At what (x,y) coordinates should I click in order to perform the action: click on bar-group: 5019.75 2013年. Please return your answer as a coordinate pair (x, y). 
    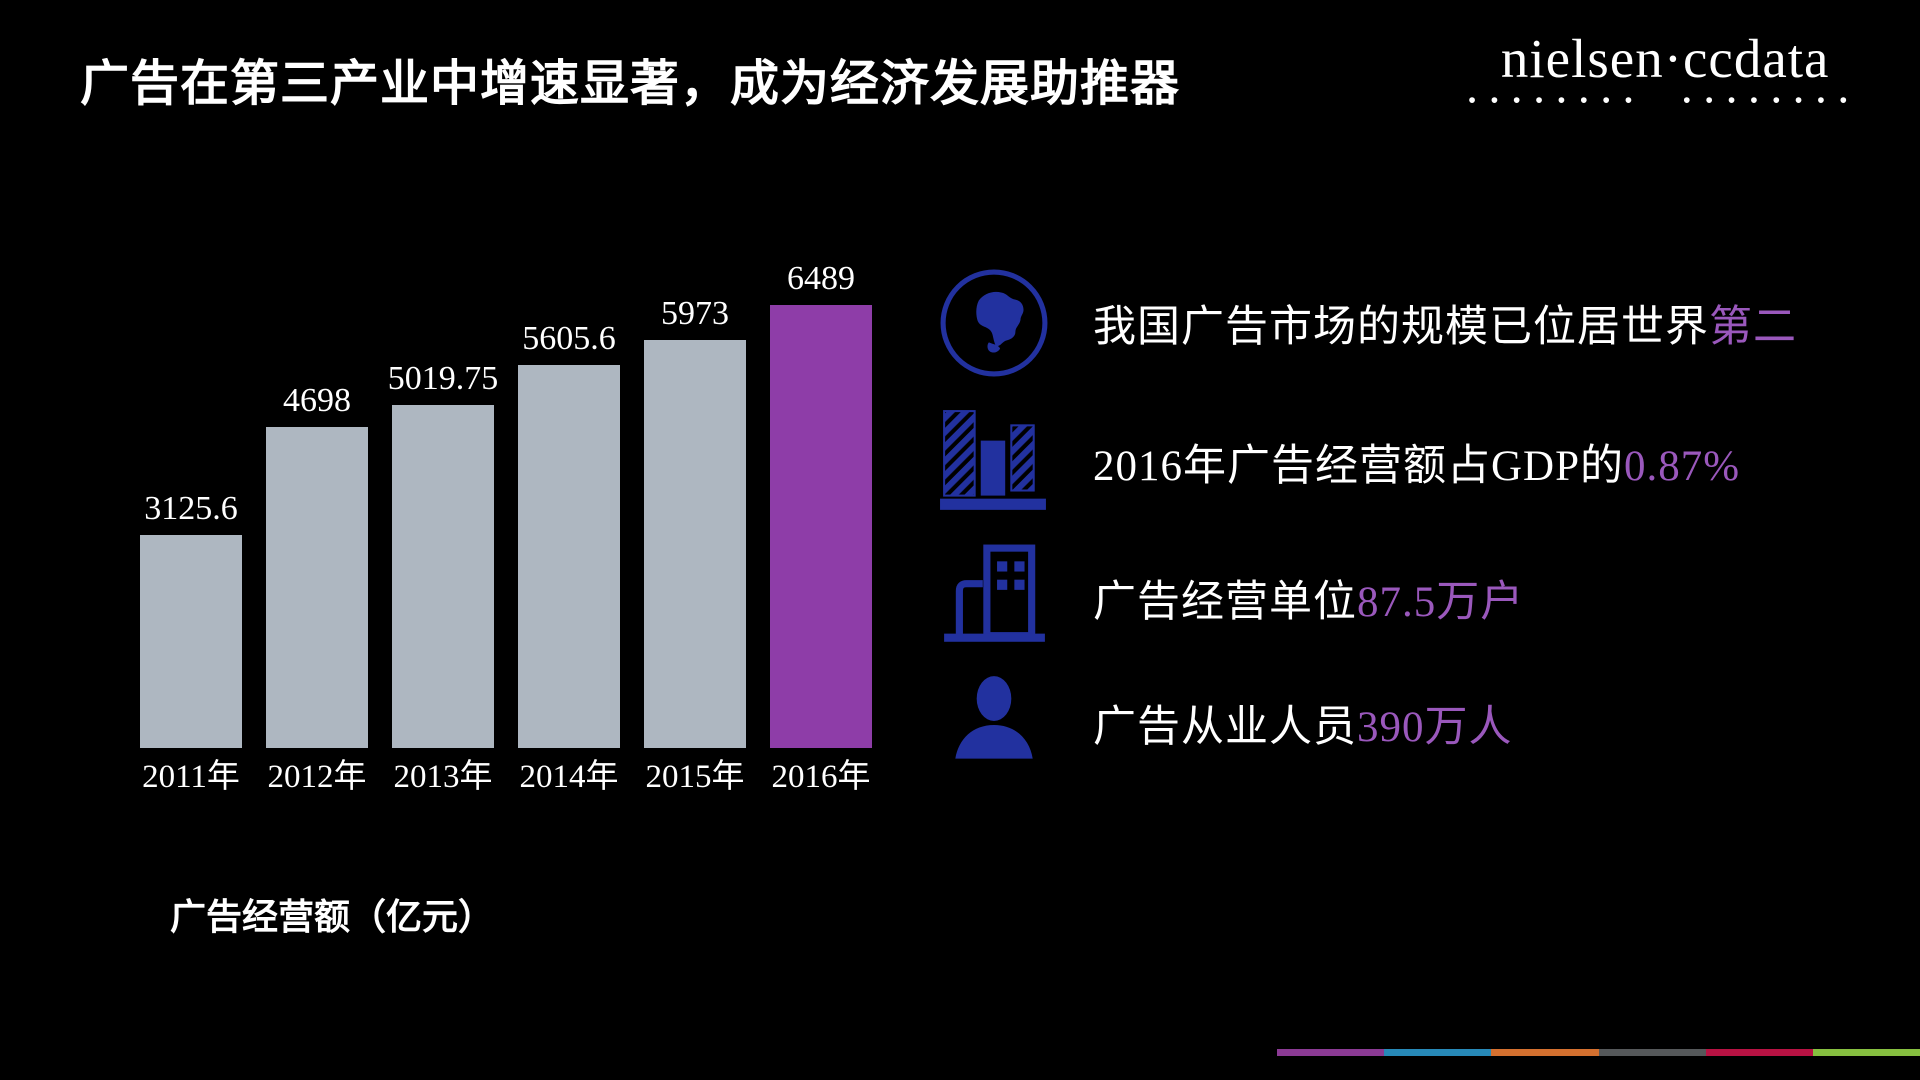
    Looking at the image, I should click on (443, 578).